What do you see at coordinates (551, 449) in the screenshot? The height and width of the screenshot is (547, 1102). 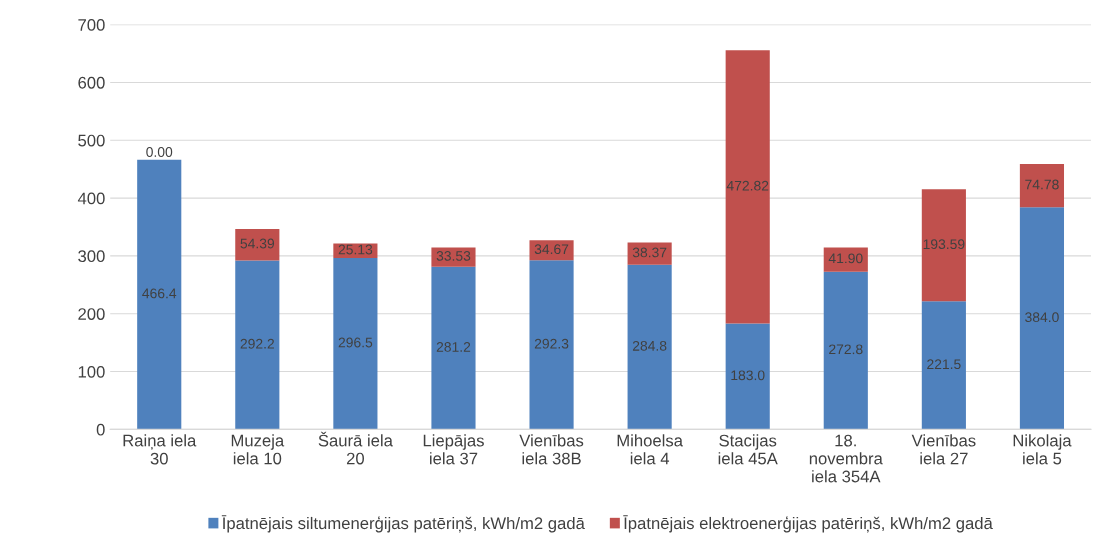 I see `x-tick-label: Vienības iela 38B` at bounding box center [551, 449].